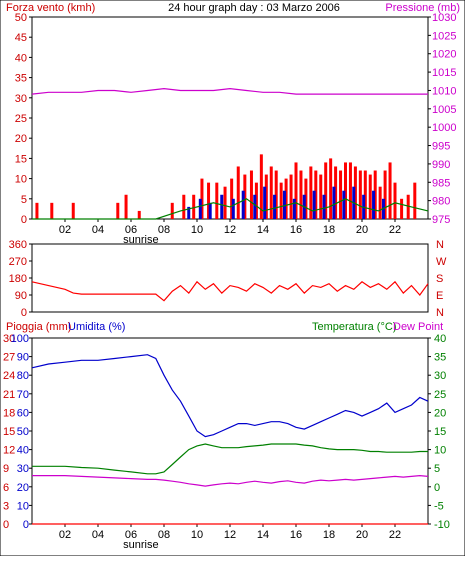 The width and height of the screenshot is (465, 561). I want to click on y-tick-label-pressure: 990, so click(441, 165).